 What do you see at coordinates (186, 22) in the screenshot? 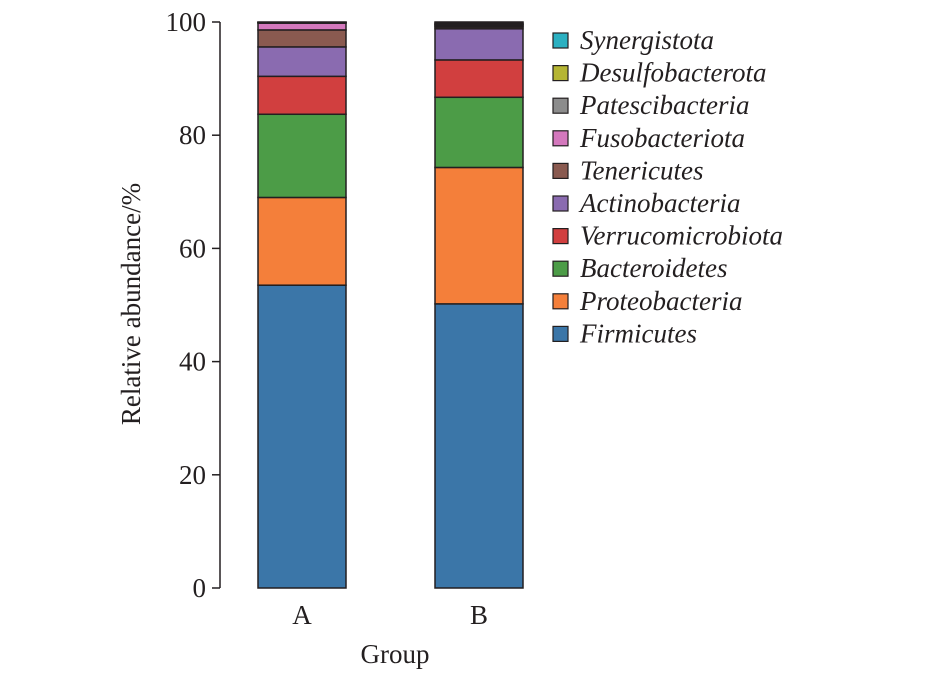
I see `y-tick-label: 100` at bounding box center [186, 22].